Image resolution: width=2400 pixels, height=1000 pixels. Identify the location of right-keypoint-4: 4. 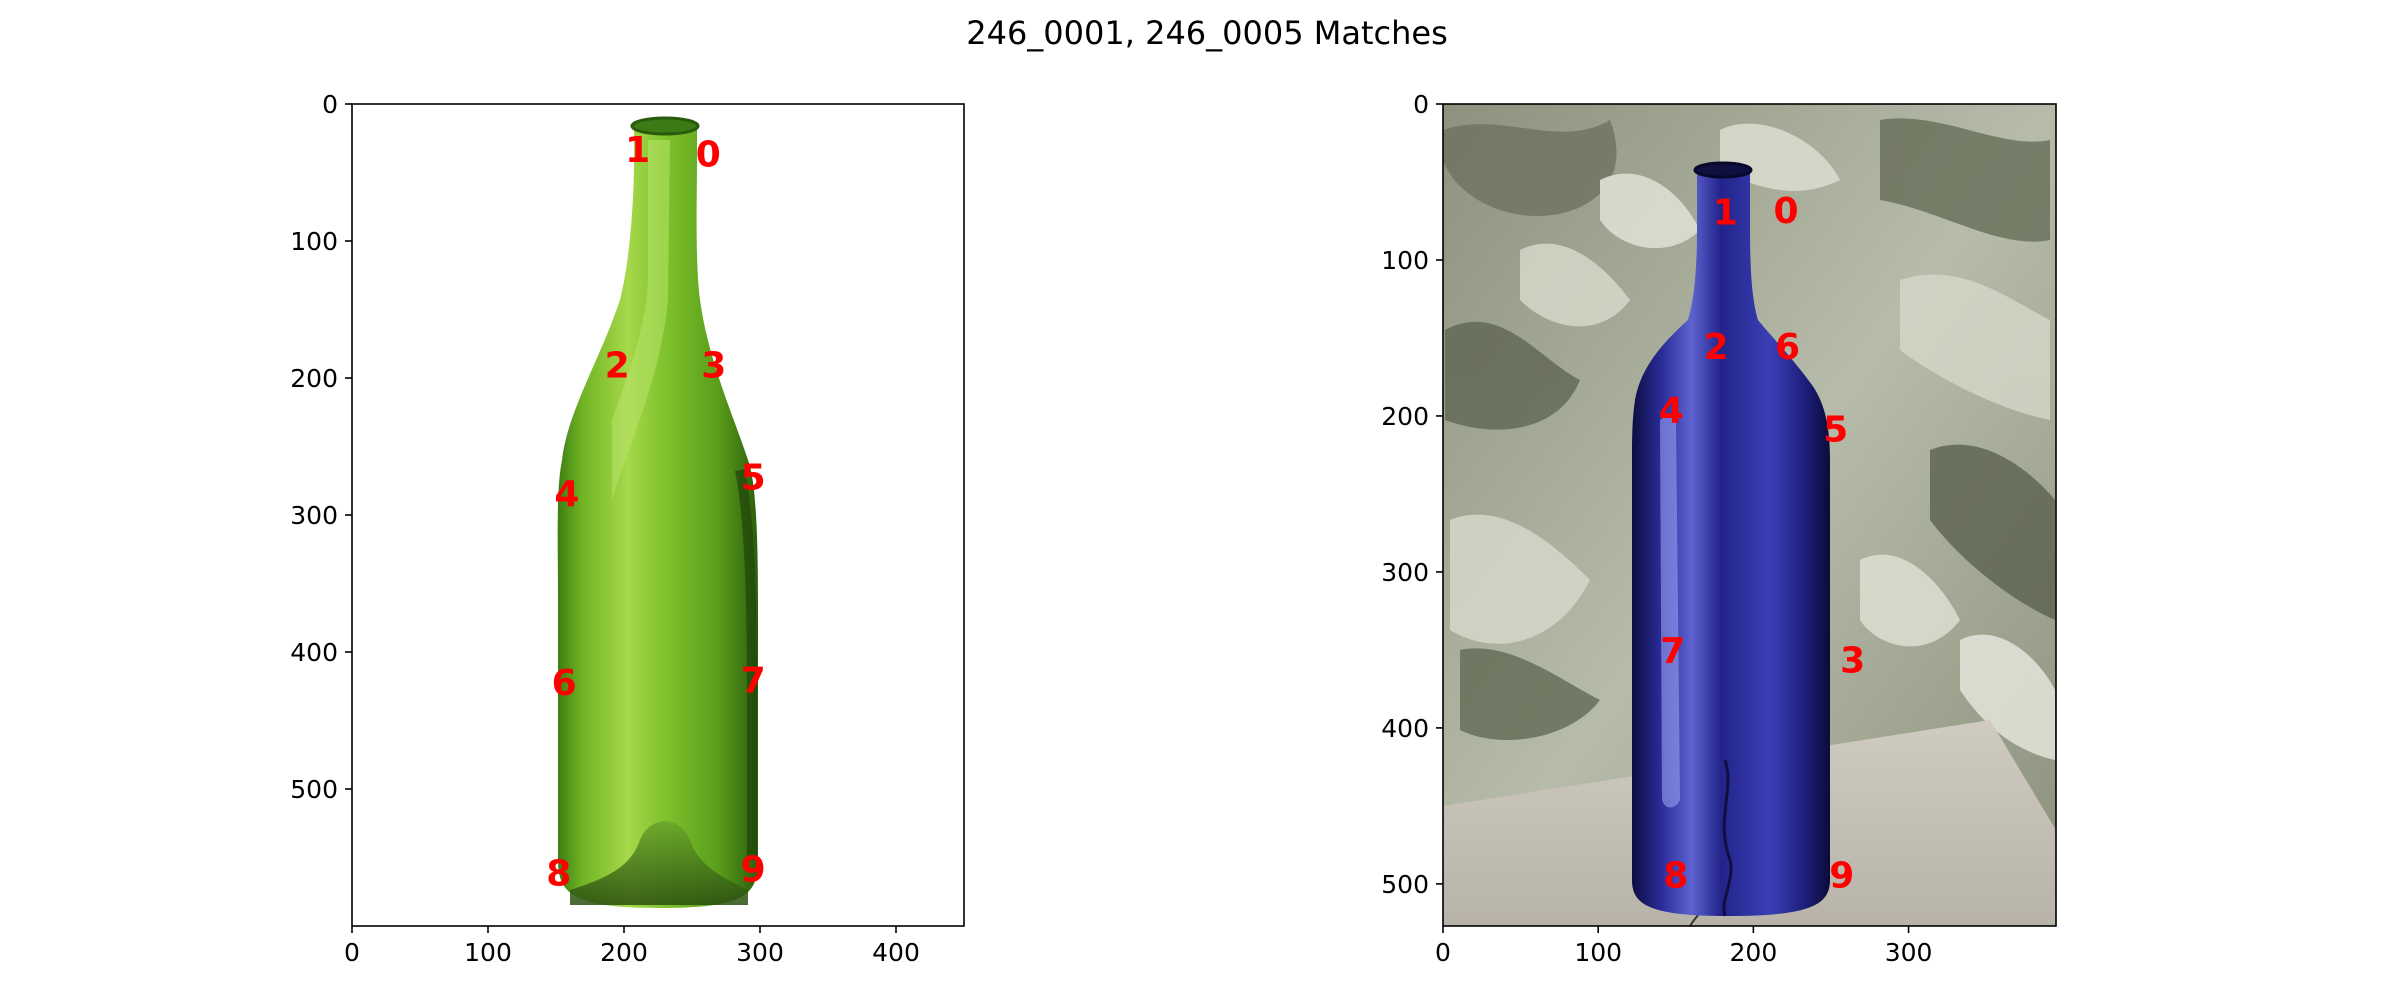
(1671, 411).